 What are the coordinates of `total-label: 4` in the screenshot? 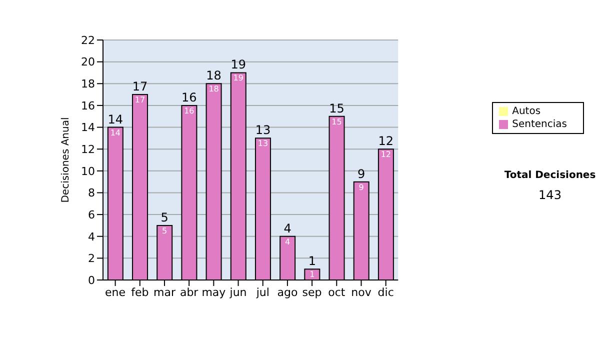 It's located at (288, 228).